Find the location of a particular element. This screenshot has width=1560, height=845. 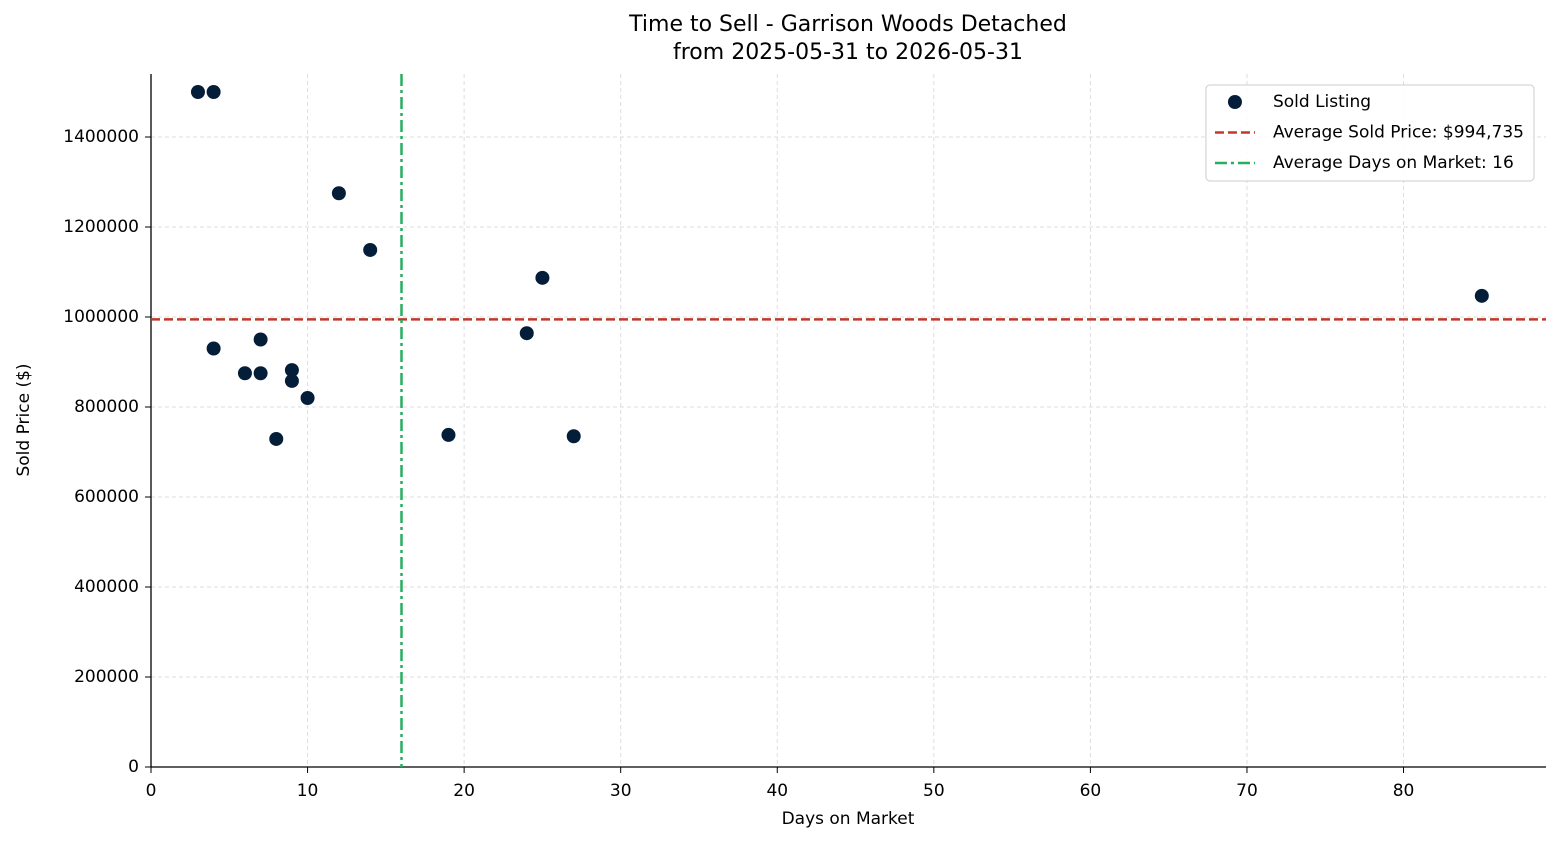

x-tick-label: 70 is located at coordinates (1247, 791).